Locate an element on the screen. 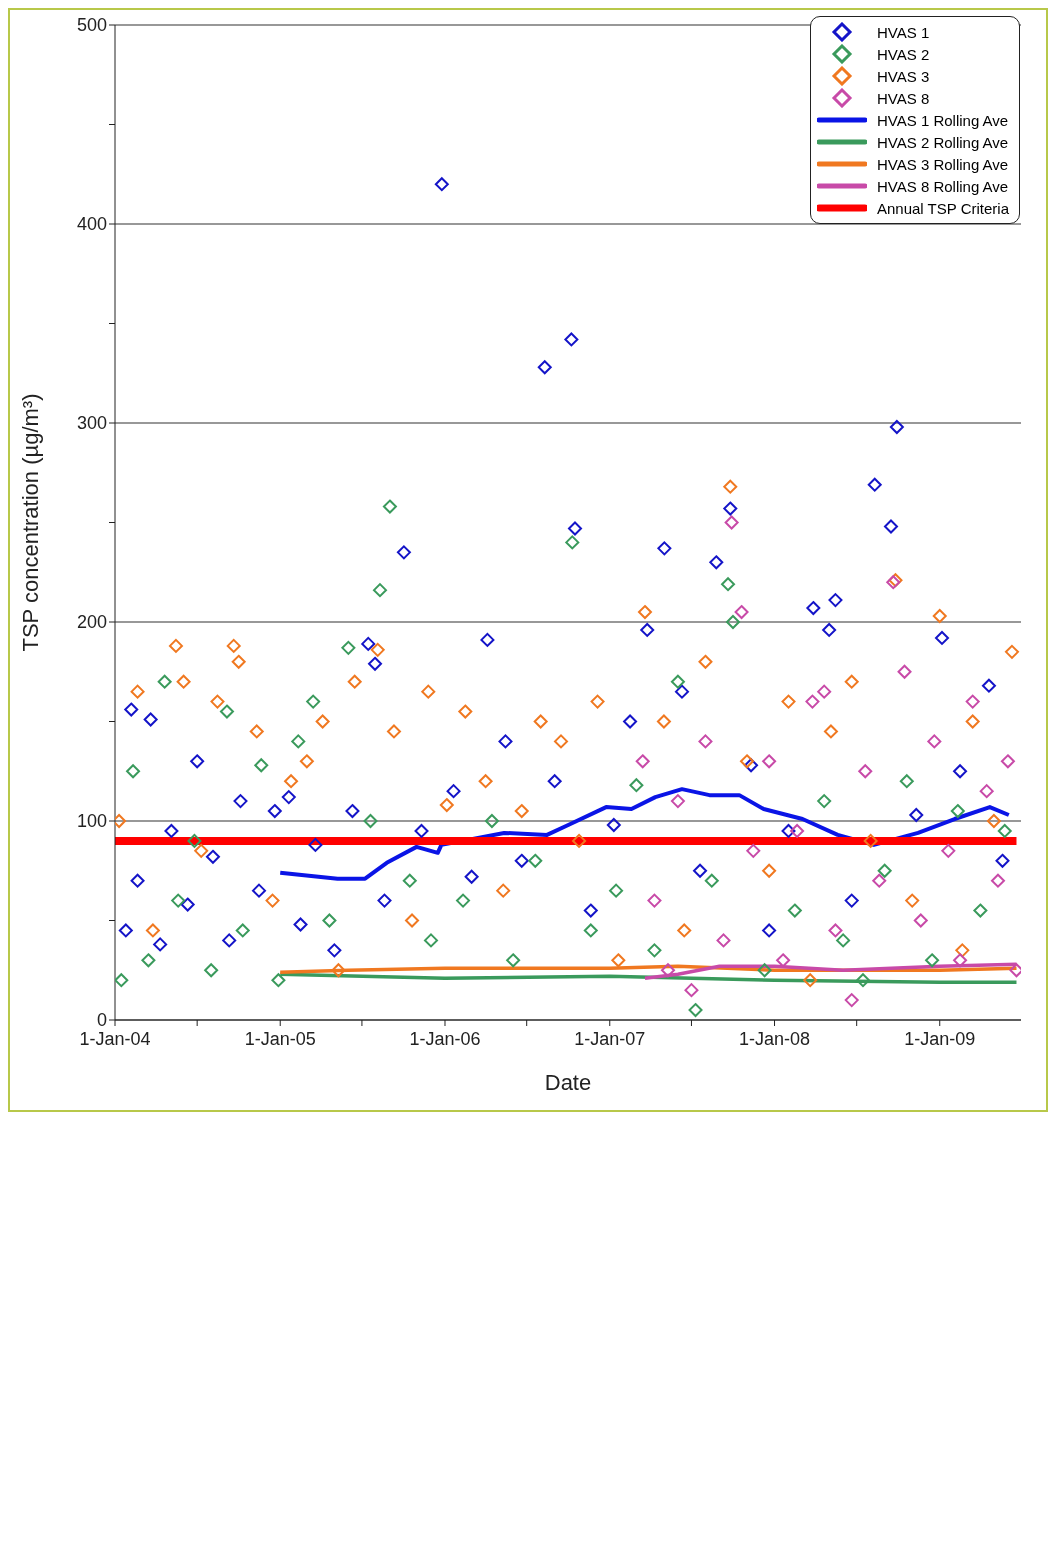  legend-label: HVAS 1 Rolling Ave is located at coordinates (942, 120).